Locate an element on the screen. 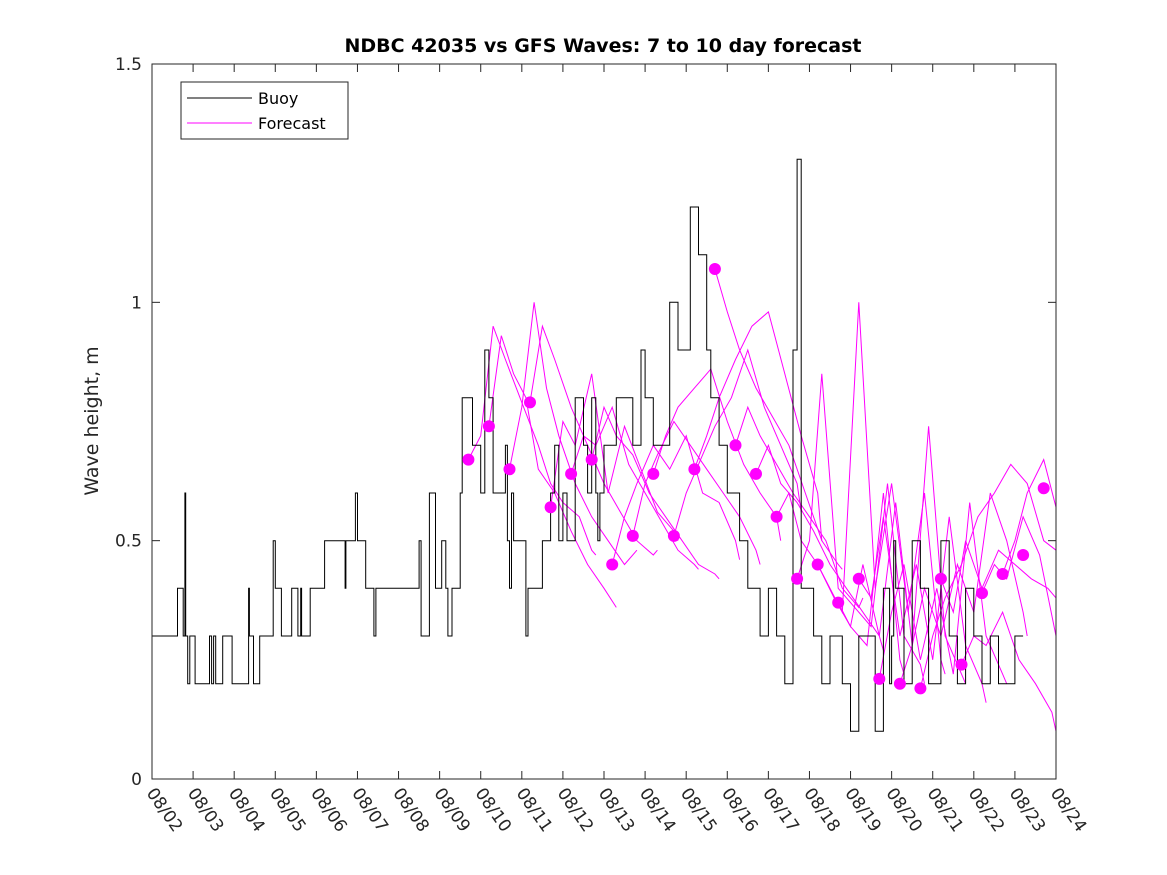 Image resolution: width=1167 pixels, height=875 pixels. y-tick-label: 0 is located at coordinates (136, 780).